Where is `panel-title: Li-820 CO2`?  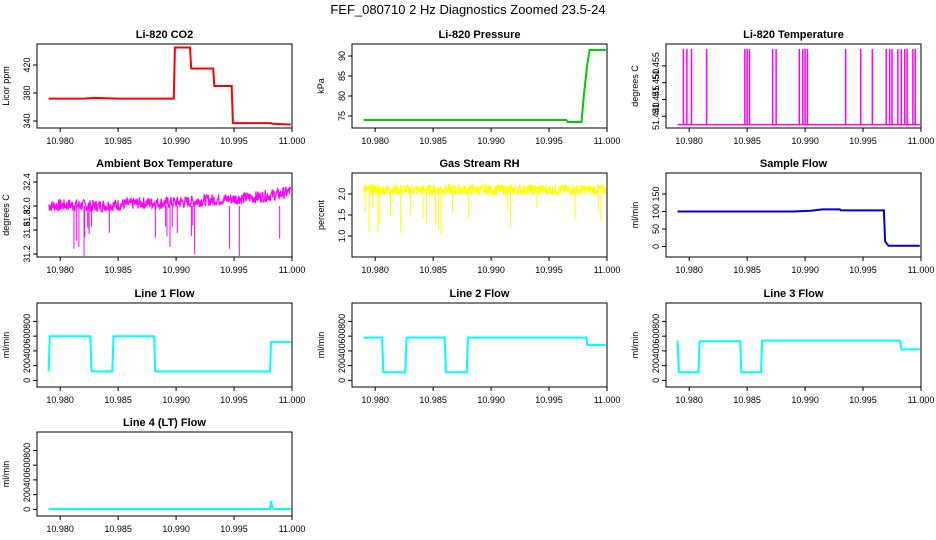
panel-title: Li-820 CO2 is located at coordinates (164, 35).